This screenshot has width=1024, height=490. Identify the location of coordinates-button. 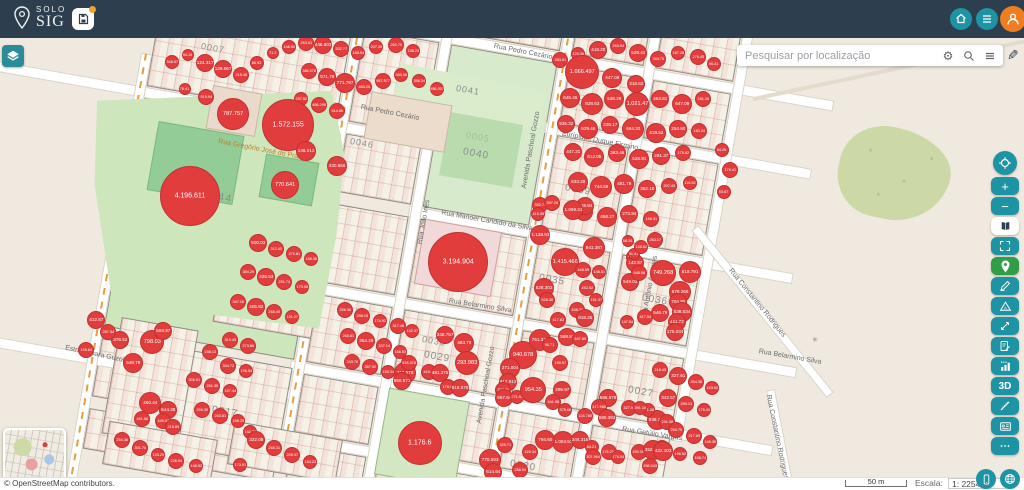
(1010, 479).